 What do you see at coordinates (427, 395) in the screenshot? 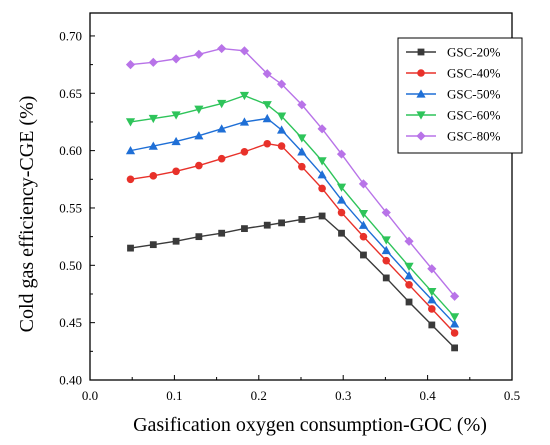
I see `x-tick-label: 0.4` at bounding box center [427, 395].